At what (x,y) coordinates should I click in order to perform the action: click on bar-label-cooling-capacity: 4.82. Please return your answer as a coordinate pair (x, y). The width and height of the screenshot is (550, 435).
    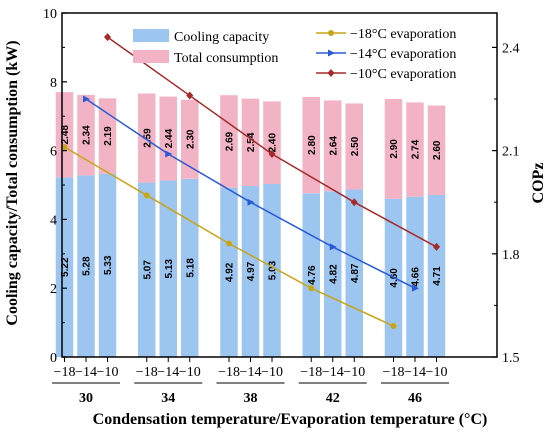
    Looking at the image, I should click on (333, 274).